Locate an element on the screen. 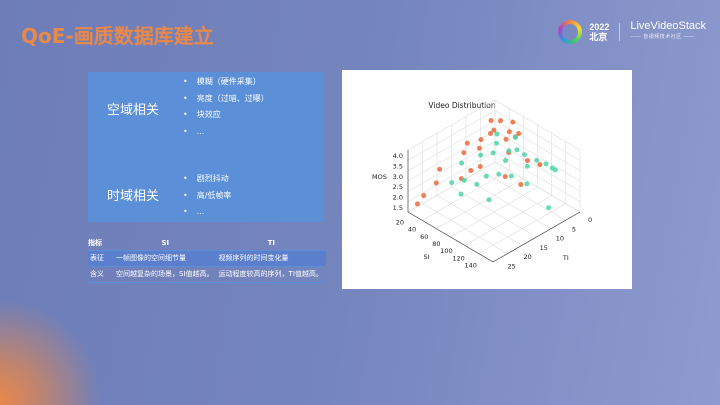  si-tick-label: 100 is located at coordinates (446, 251).